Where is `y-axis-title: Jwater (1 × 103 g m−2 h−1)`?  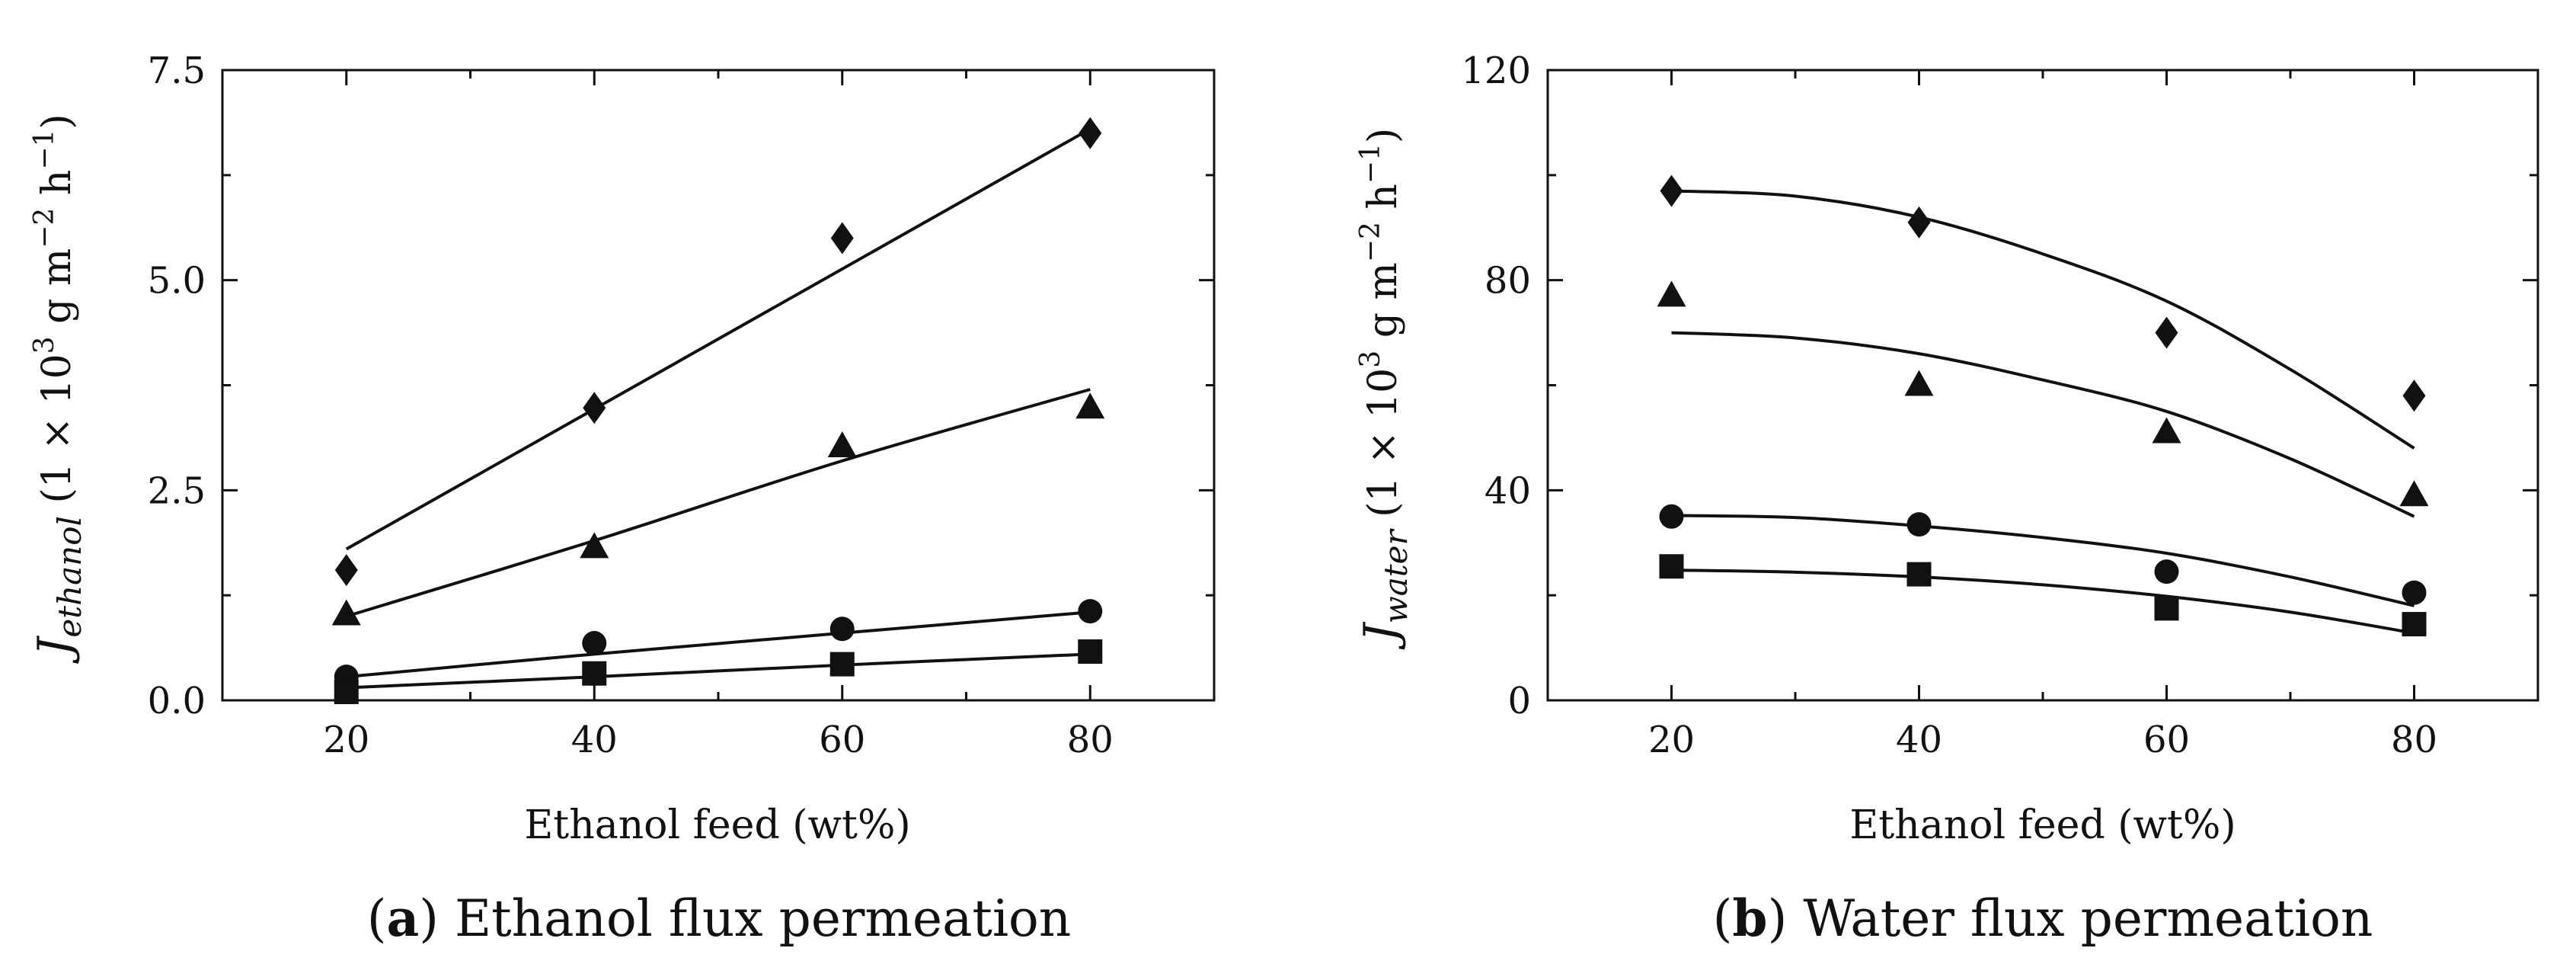
y-axis-title: Jwater (1 × 103 g m−2 h−1) is located at coordinates (1384, 389).